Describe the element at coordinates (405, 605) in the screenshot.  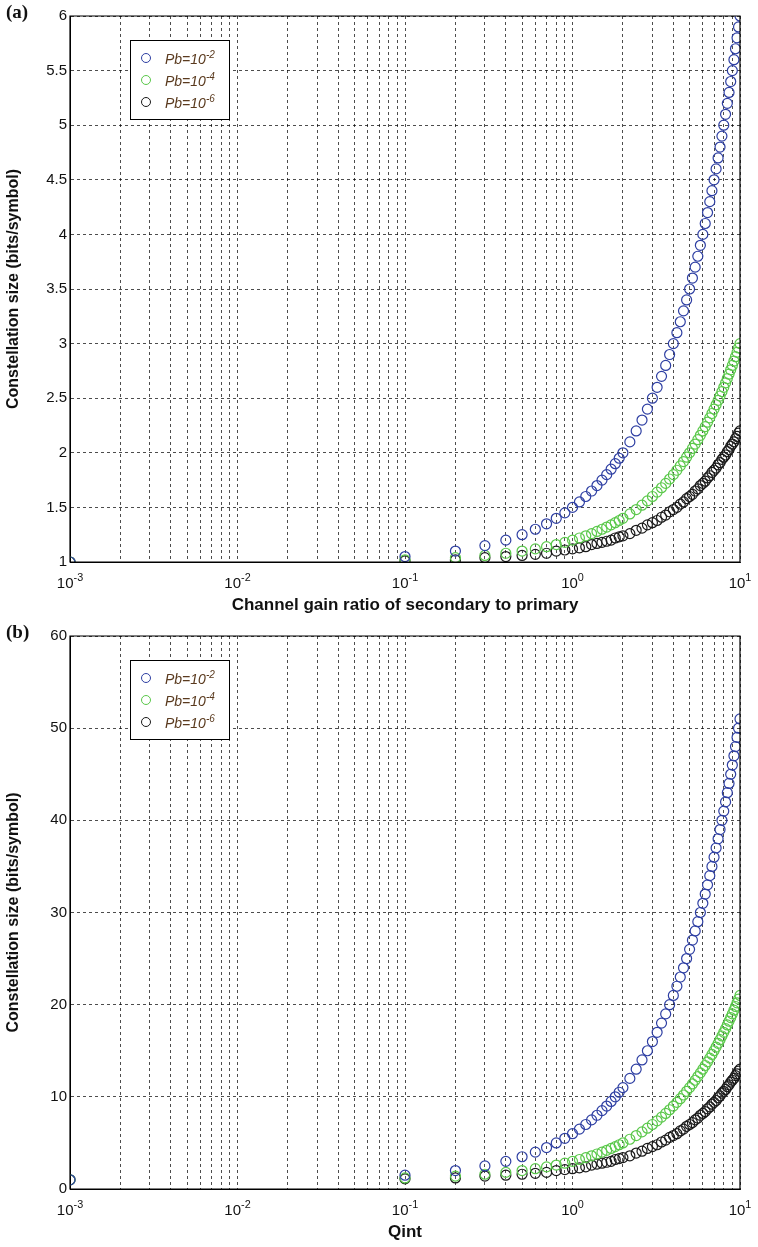
I see `x-axis-title: Channel gain ratio of secondary to primary` at that location.